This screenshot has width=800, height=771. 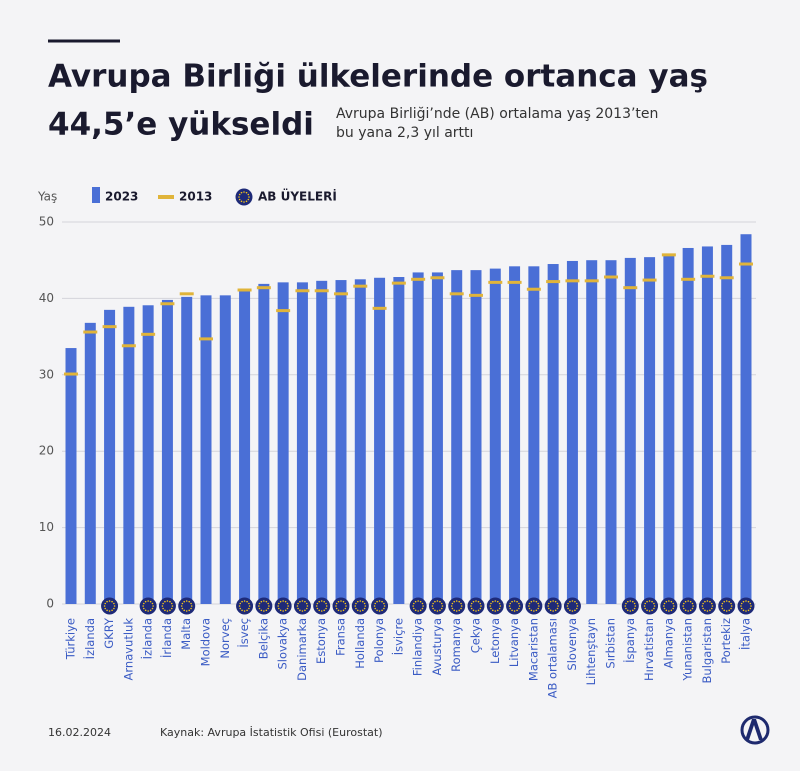 What do you see at coordinates (121, 197) in the screenshot?
I see `legend-label: 2023` at bounding box center [121, 197].